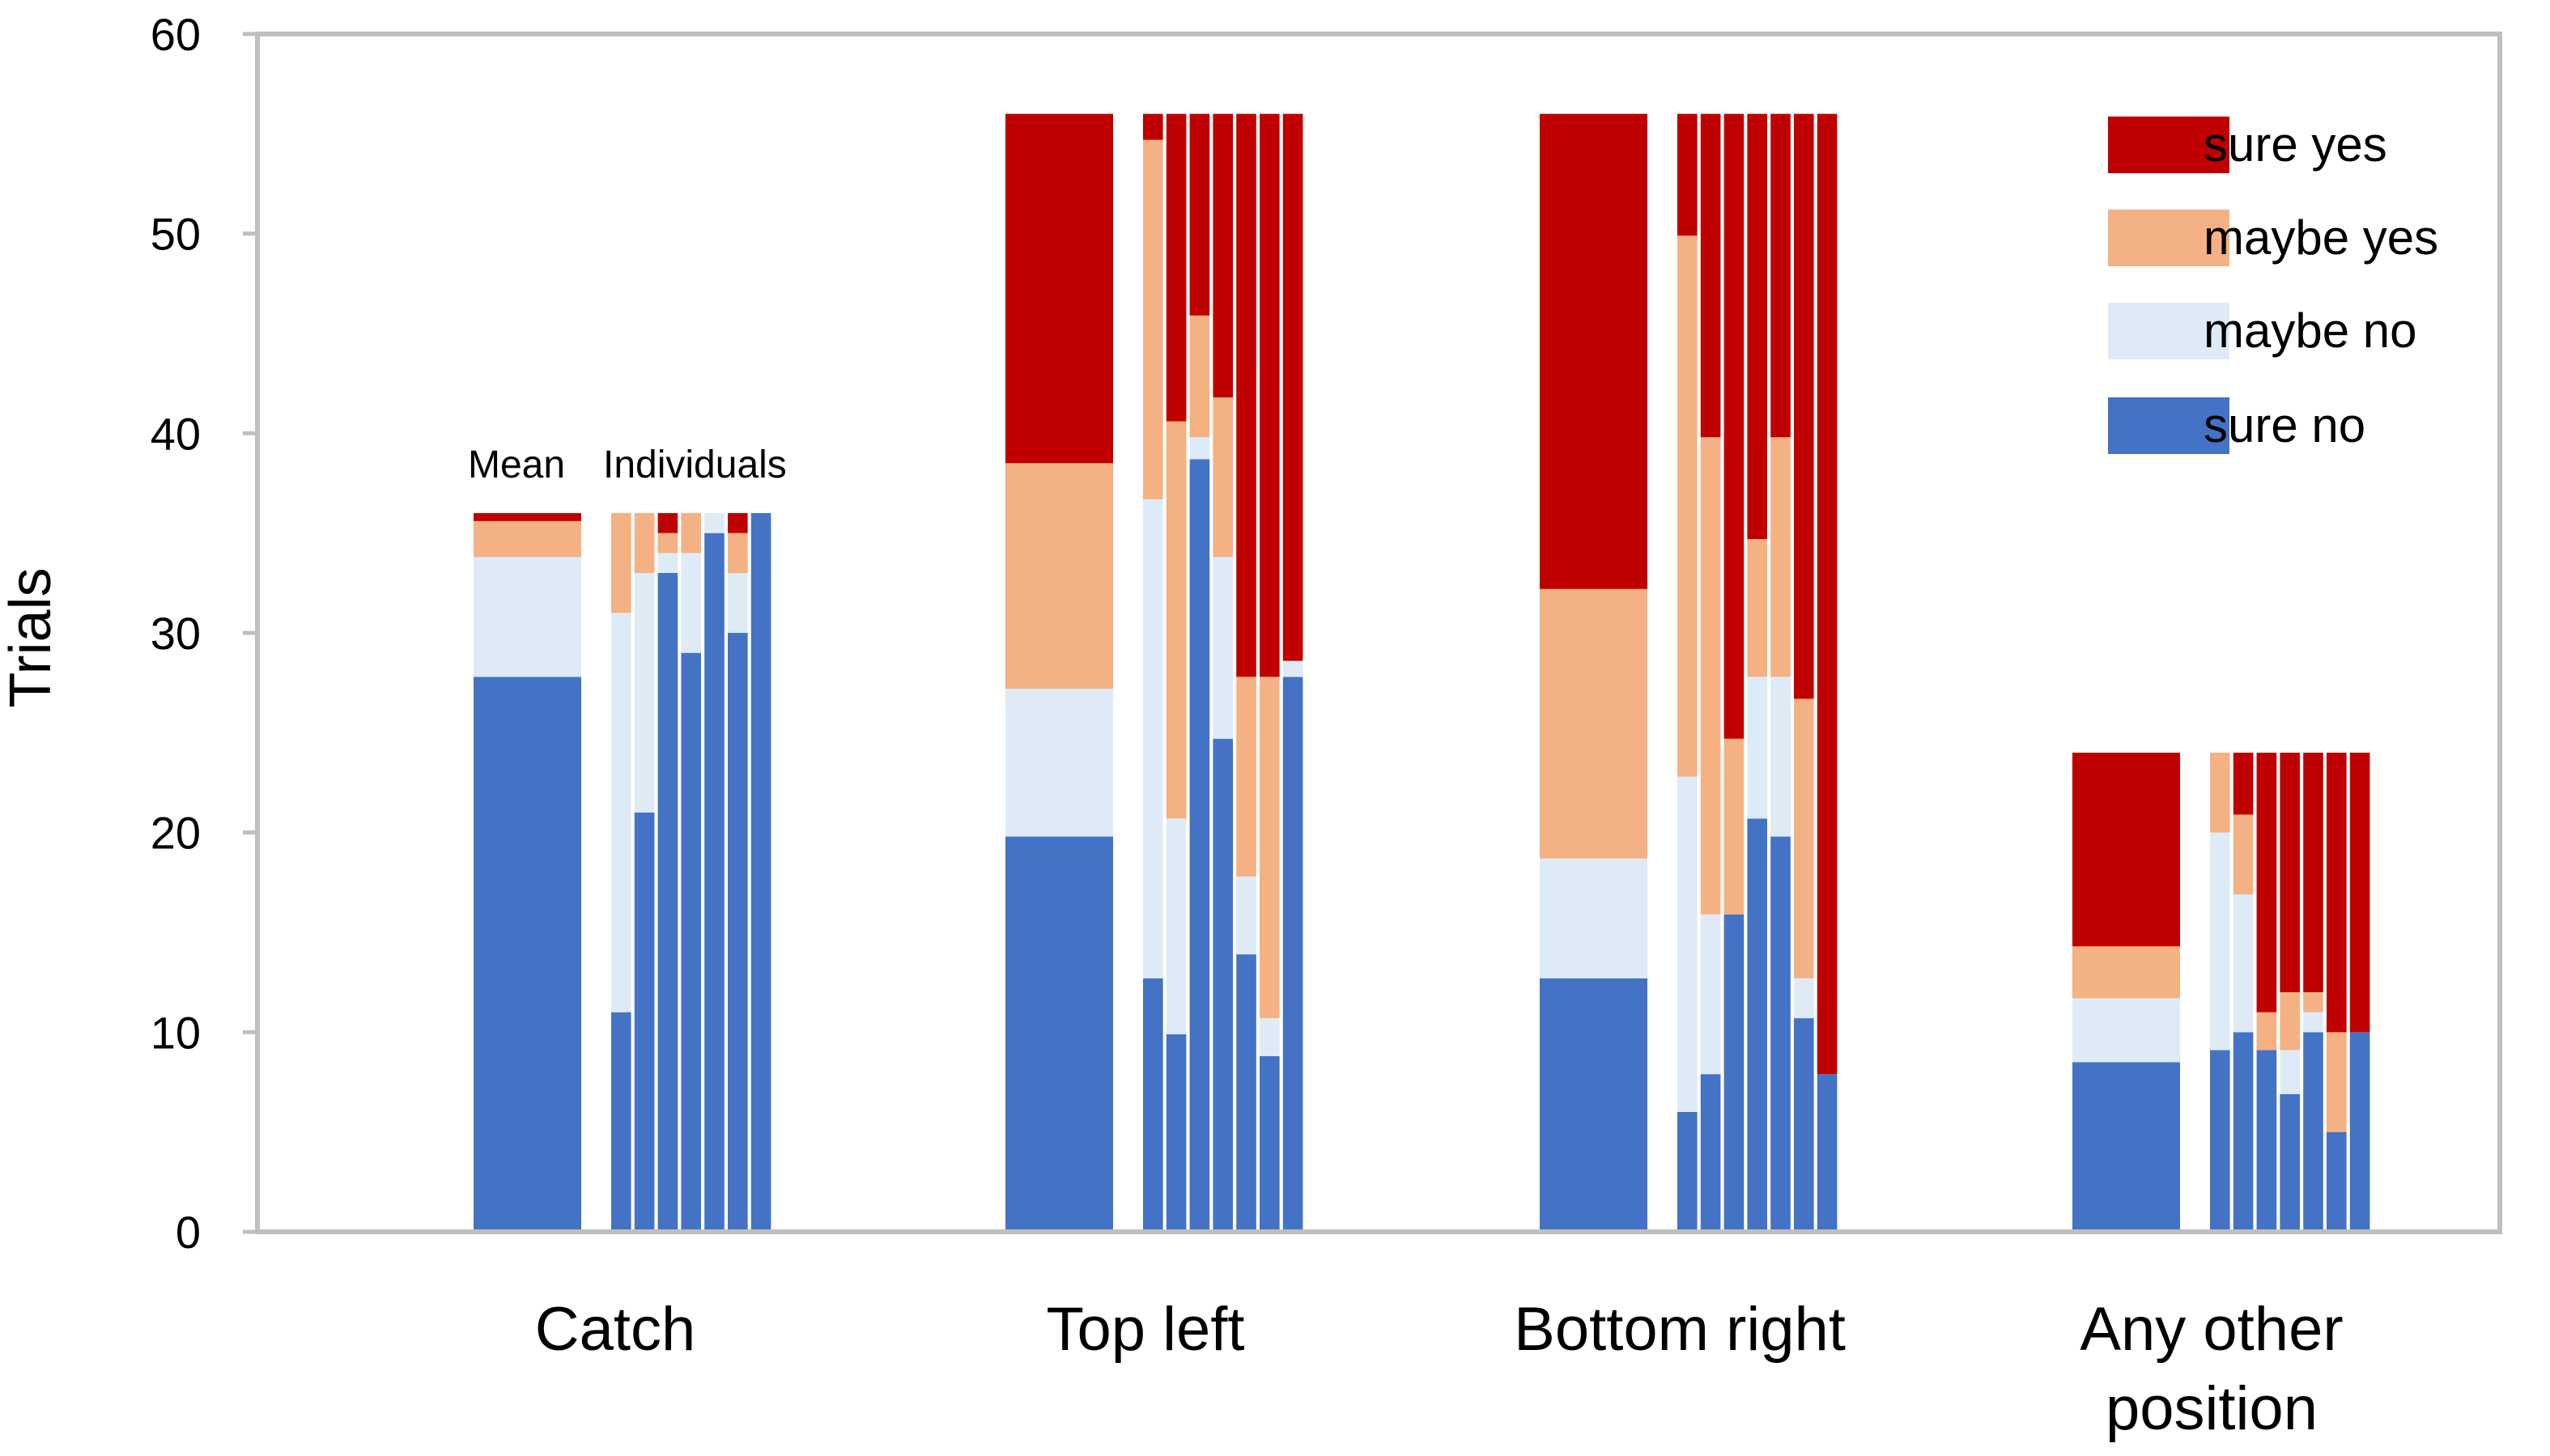 The image size is (2550, 1456). What do you see at coordinates (1270, 1144) in the screenshot?
I see `top-left-individual-6-bar-sure-no-segment` at bounding box center [1270, 1144].